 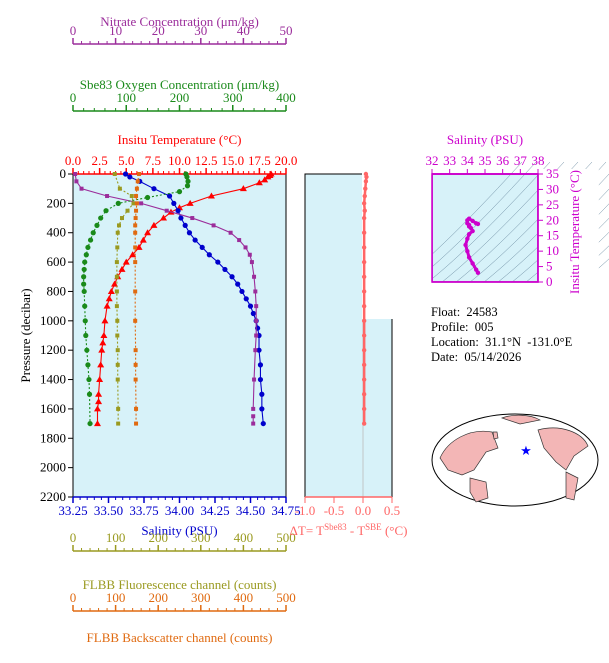 What do you see at coordinates (365, 298) in the screenshot?
I see `delta-line` at bounding box center [365, 298].